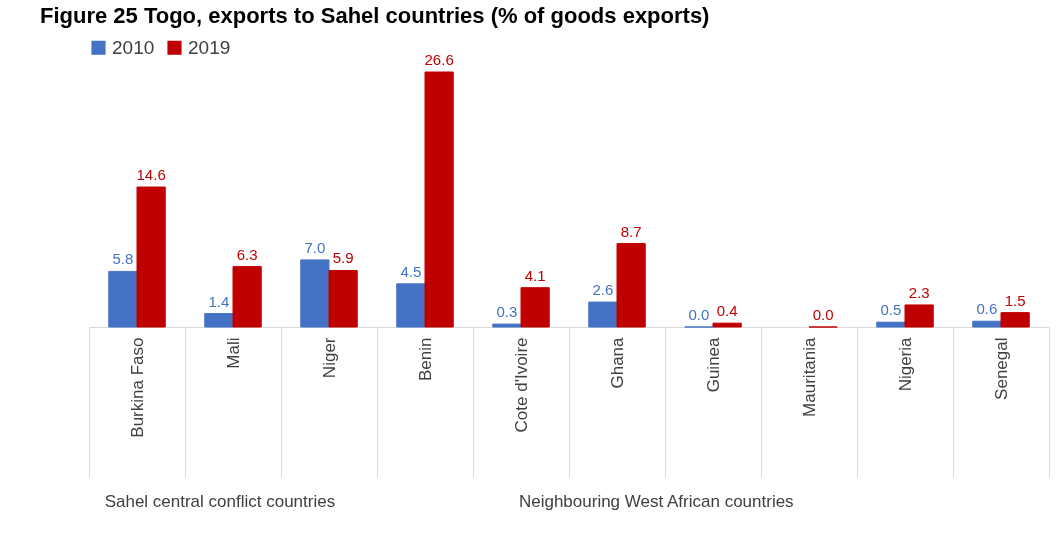 Image resolution: width=1060 pixels, height=542 pixels. What do you see at coordinates (521, 385) in the screenshot?
I see `x-tick-label: Cote d'Ivoire` at bounding box center [521, 385].